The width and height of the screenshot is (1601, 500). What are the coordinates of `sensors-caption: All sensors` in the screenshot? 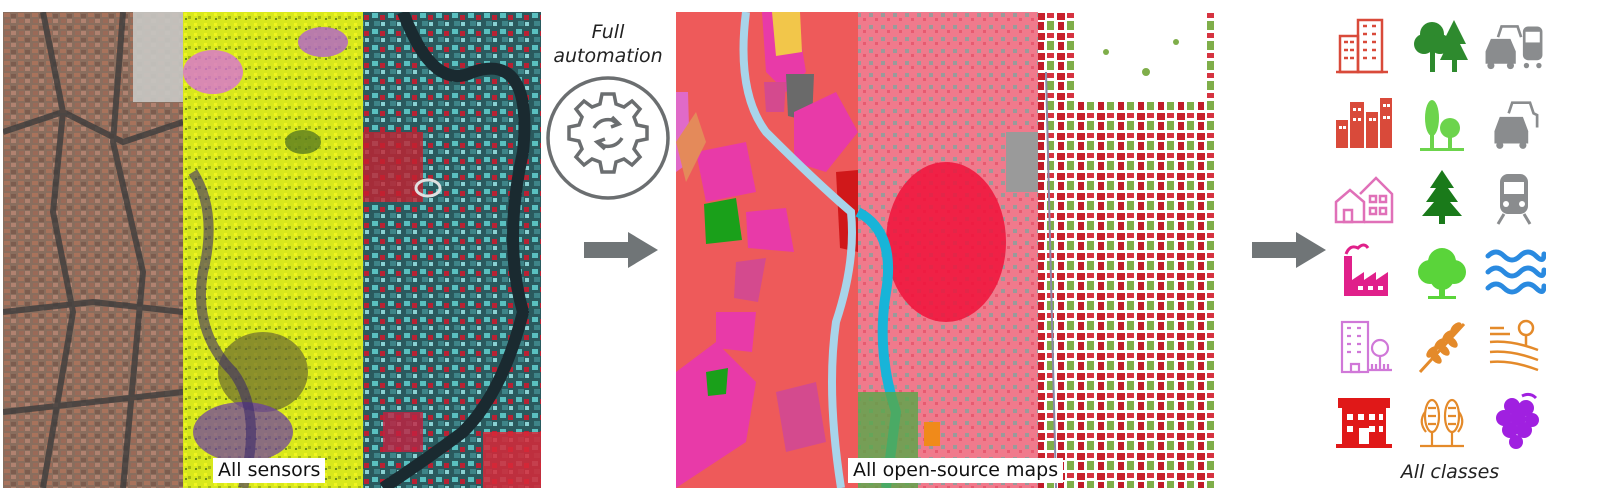 It's located at (269, 470).